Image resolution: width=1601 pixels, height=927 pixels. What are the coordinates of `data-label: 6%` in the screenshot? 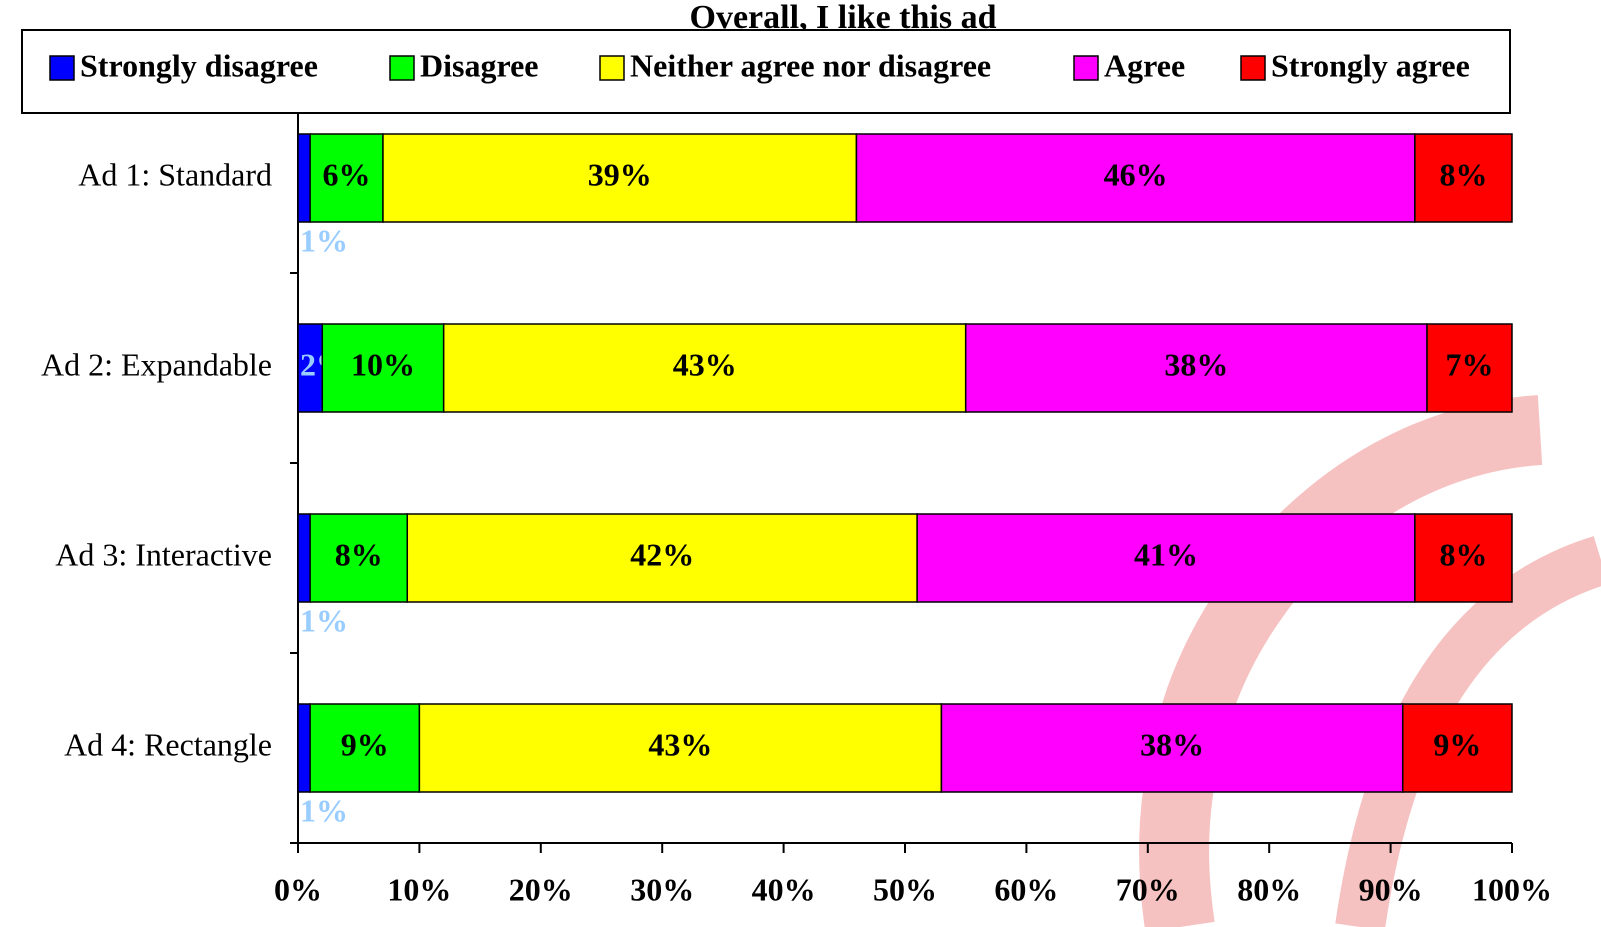 It's located at (347, 174).